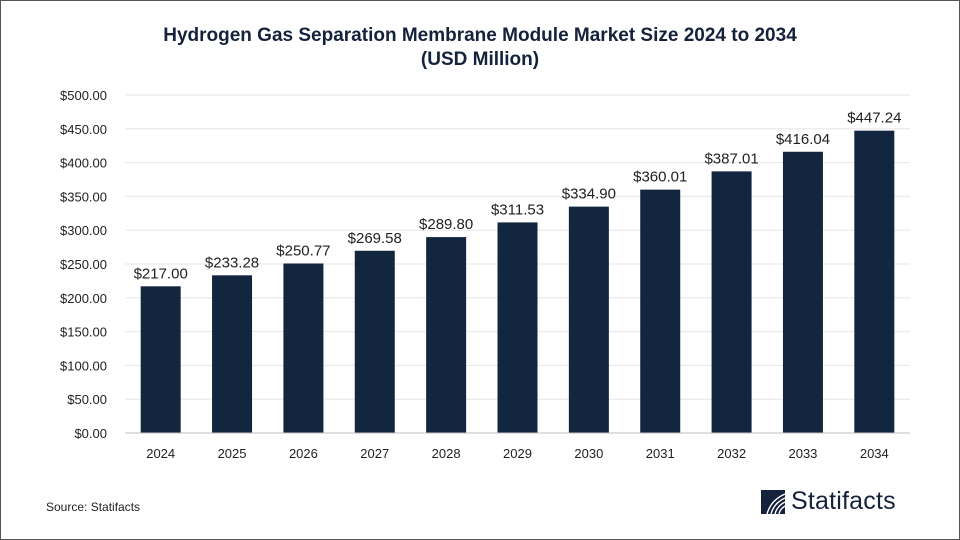  I want to click on data-label: $250.77, so click(303, 250).